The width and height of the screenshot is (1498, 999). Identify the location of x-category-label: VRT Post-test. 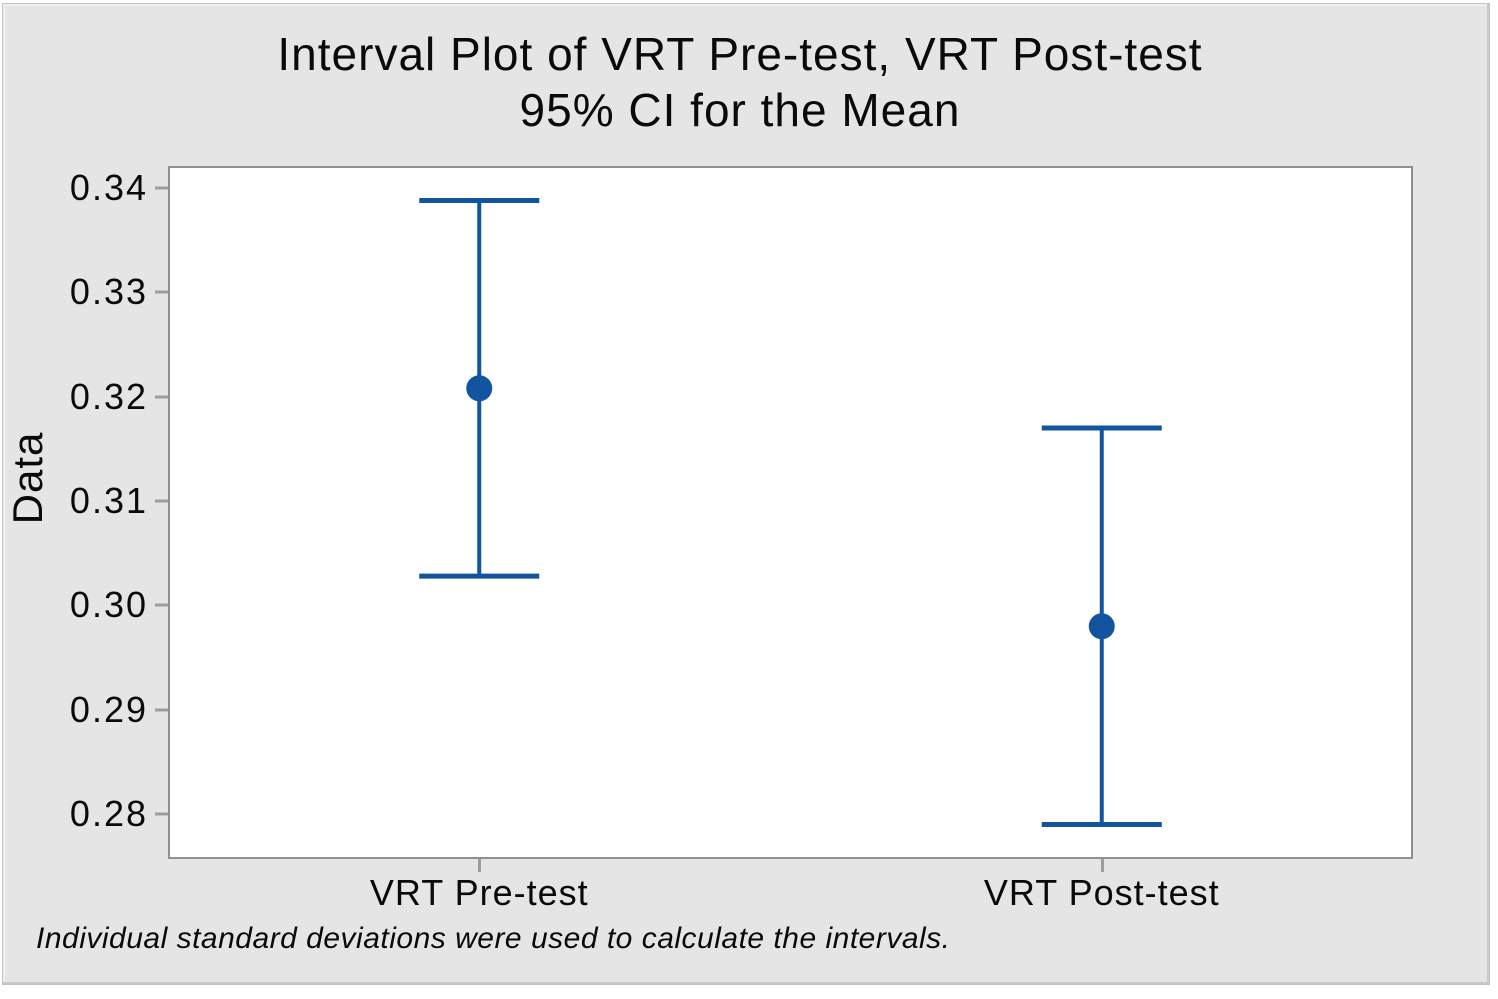
(1101, 892).